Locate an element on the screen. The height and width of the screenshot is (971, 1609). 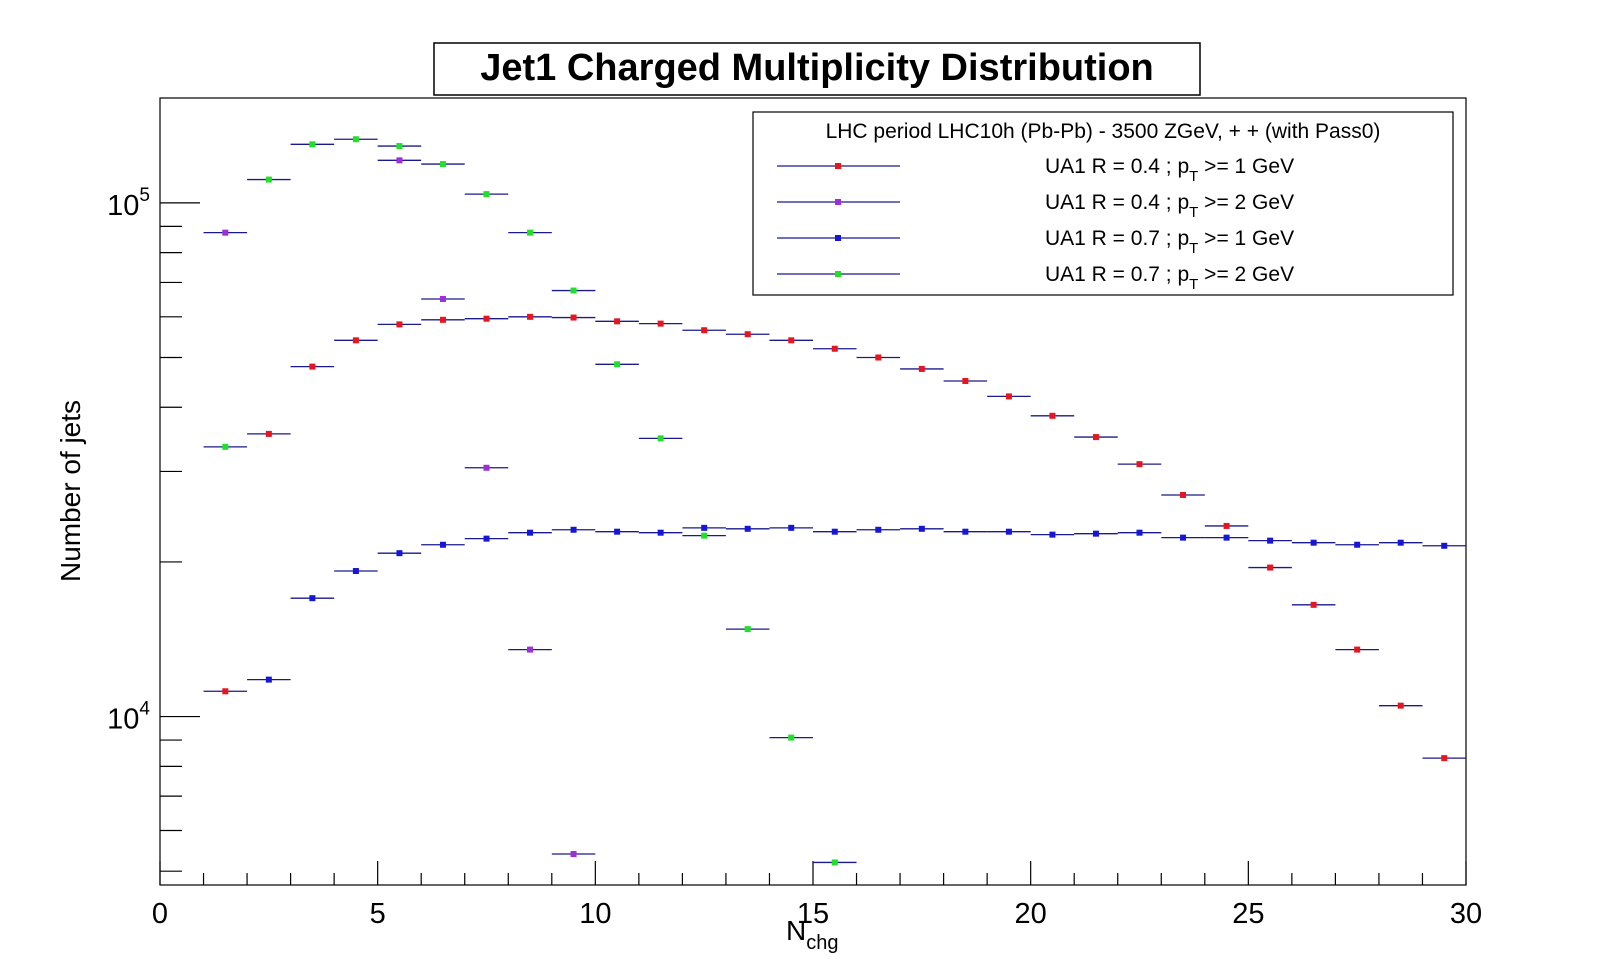
legend-label: UA1 R = 0.4 ; pT >= 1 GeV is located at coordinates (1169, 170).